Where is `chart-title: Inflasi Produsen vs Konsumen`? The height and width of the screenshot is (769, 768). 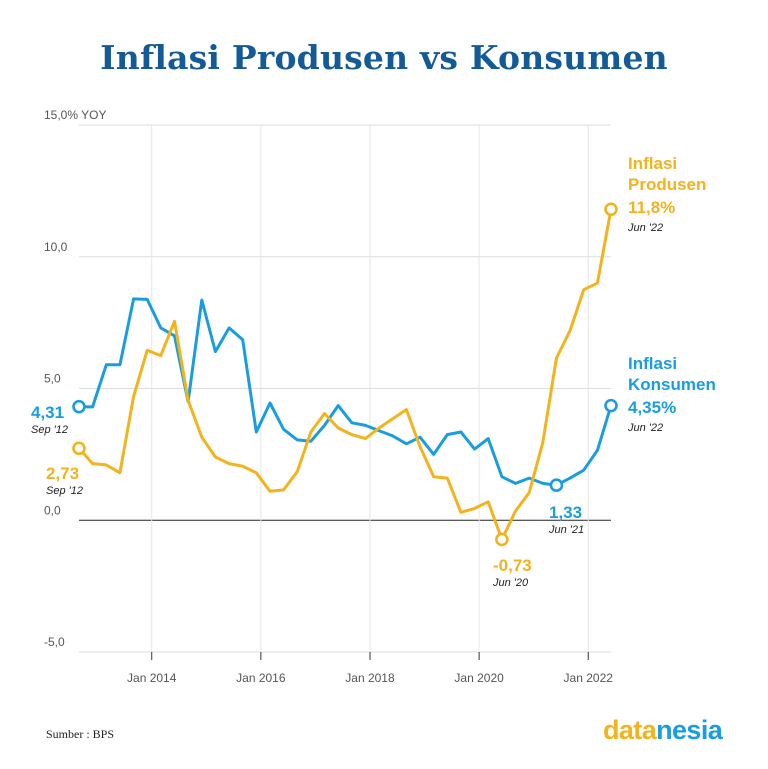 chart-title: Inflasi Produsen vs Konsumen is located at coordinates (384, 57).